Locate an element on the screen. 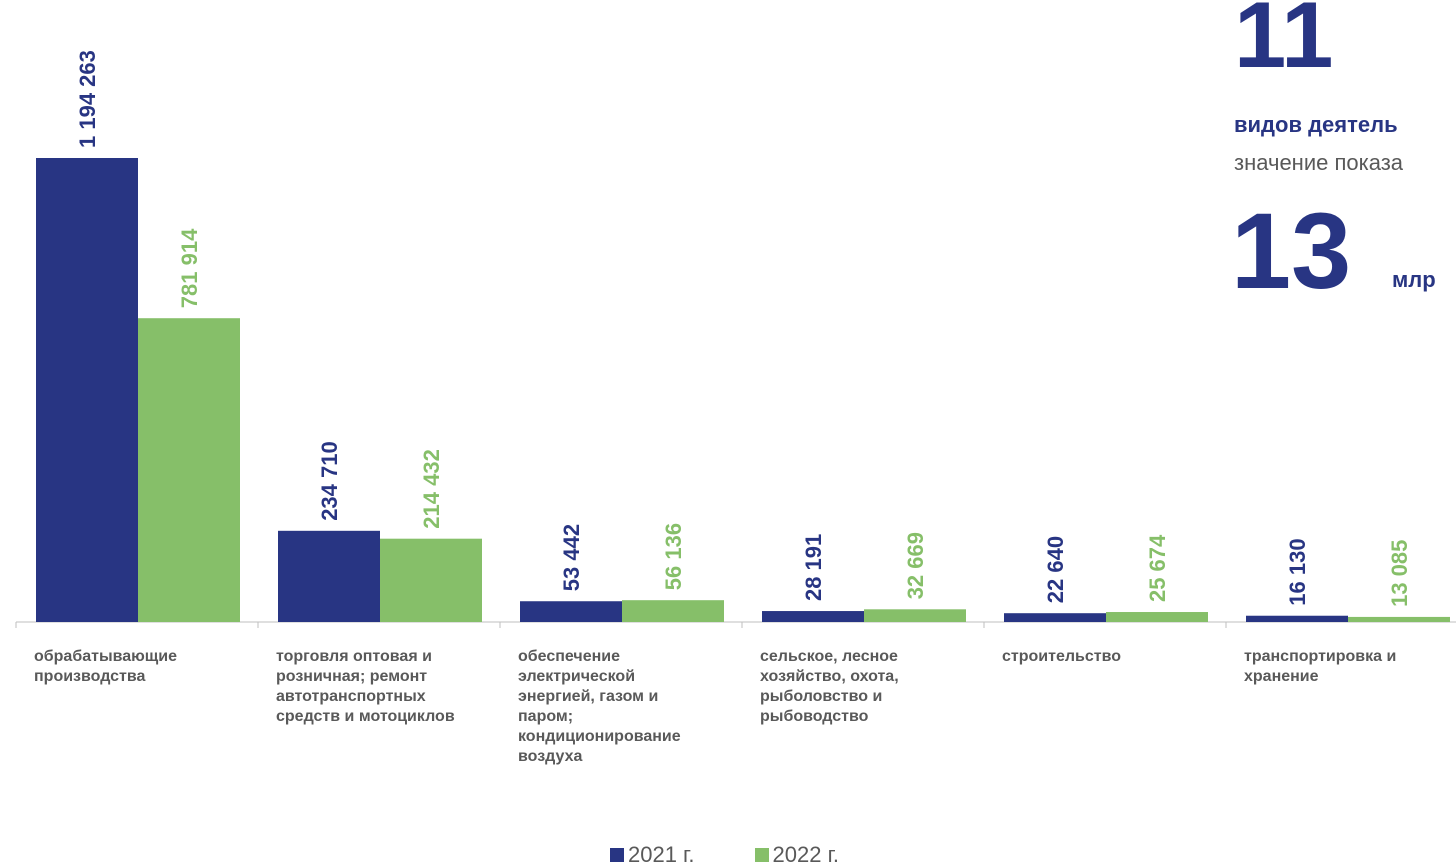 This screenshot has width=1456, height=868. category-label-line: розничная; ремонт is located at coordinates (352, 676).